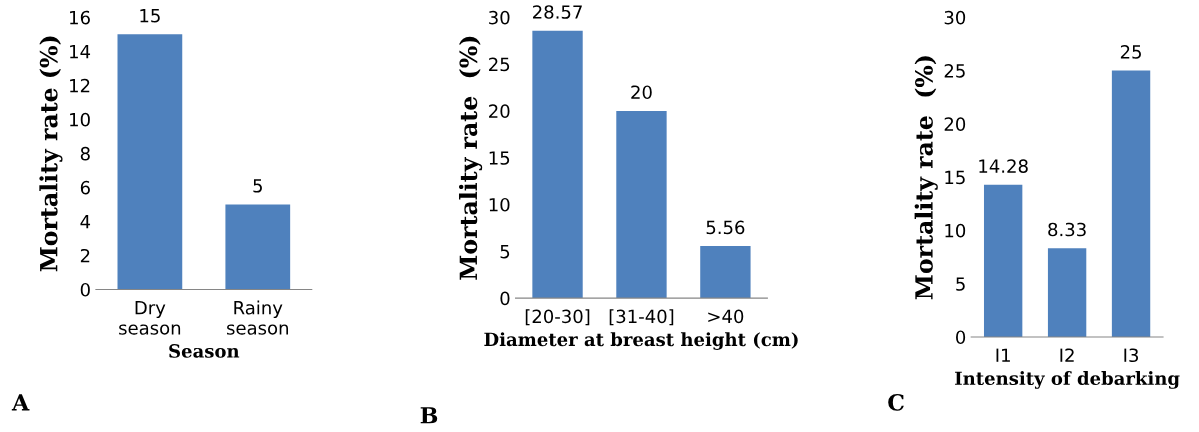 Image resolution: width=1199 pixels, height=432 pixels. I want to click on text: C, so click(896, 402).